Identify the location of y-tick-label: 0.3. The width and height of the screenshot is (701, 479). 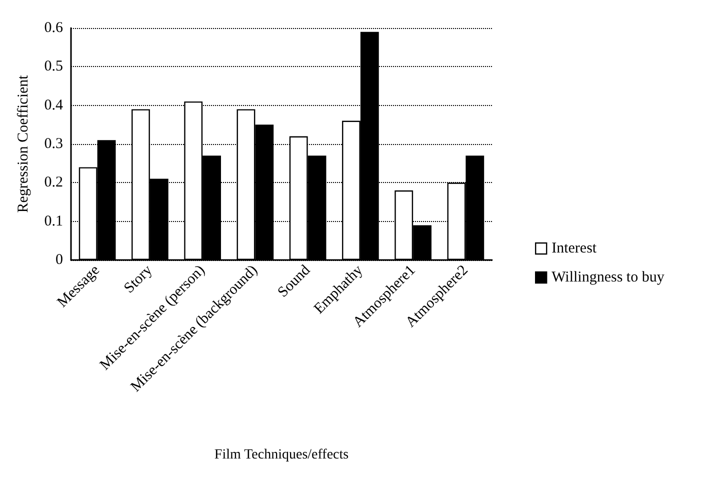
(53, 144).